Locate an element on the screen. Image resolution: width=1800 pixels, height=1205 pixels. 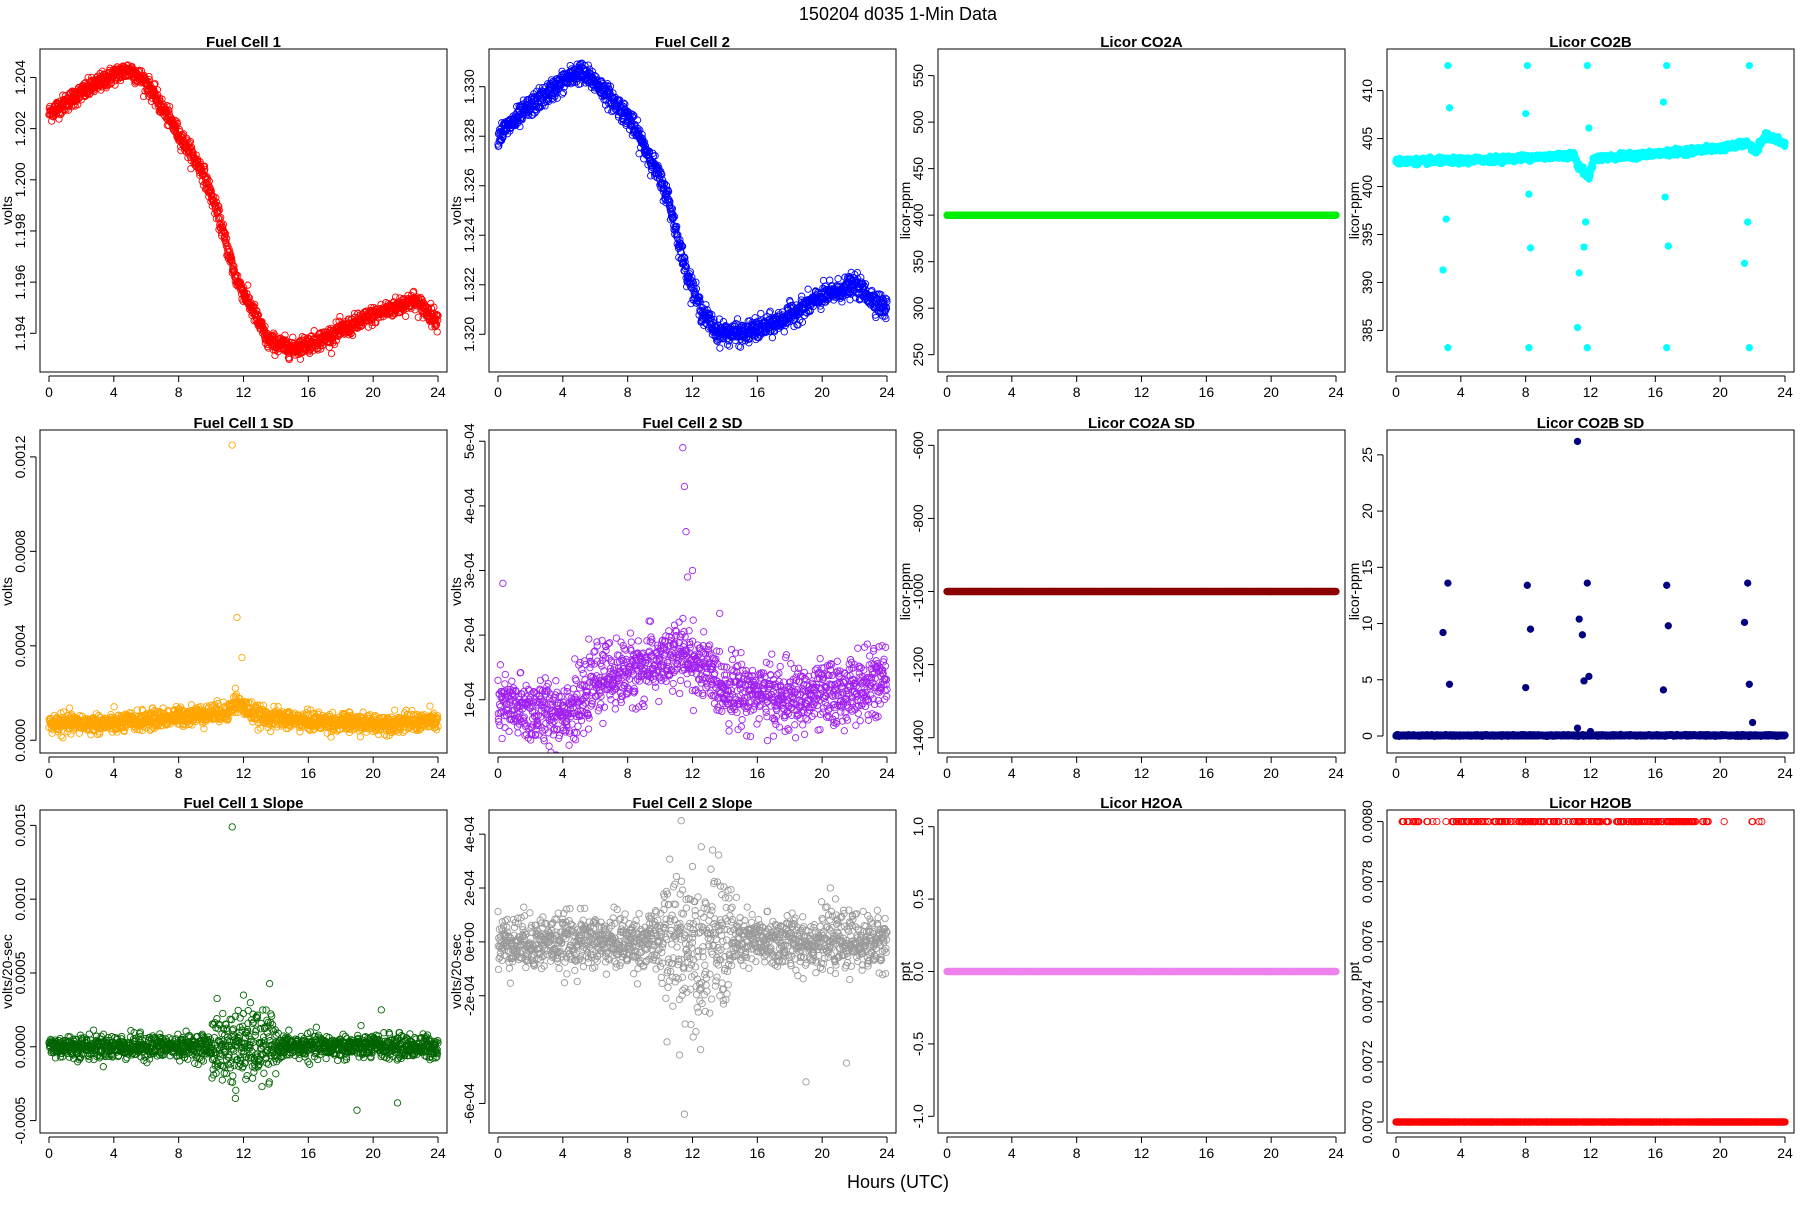
figure-title: 150204 d035 1-Min Data is located at coordinates (898, 14).